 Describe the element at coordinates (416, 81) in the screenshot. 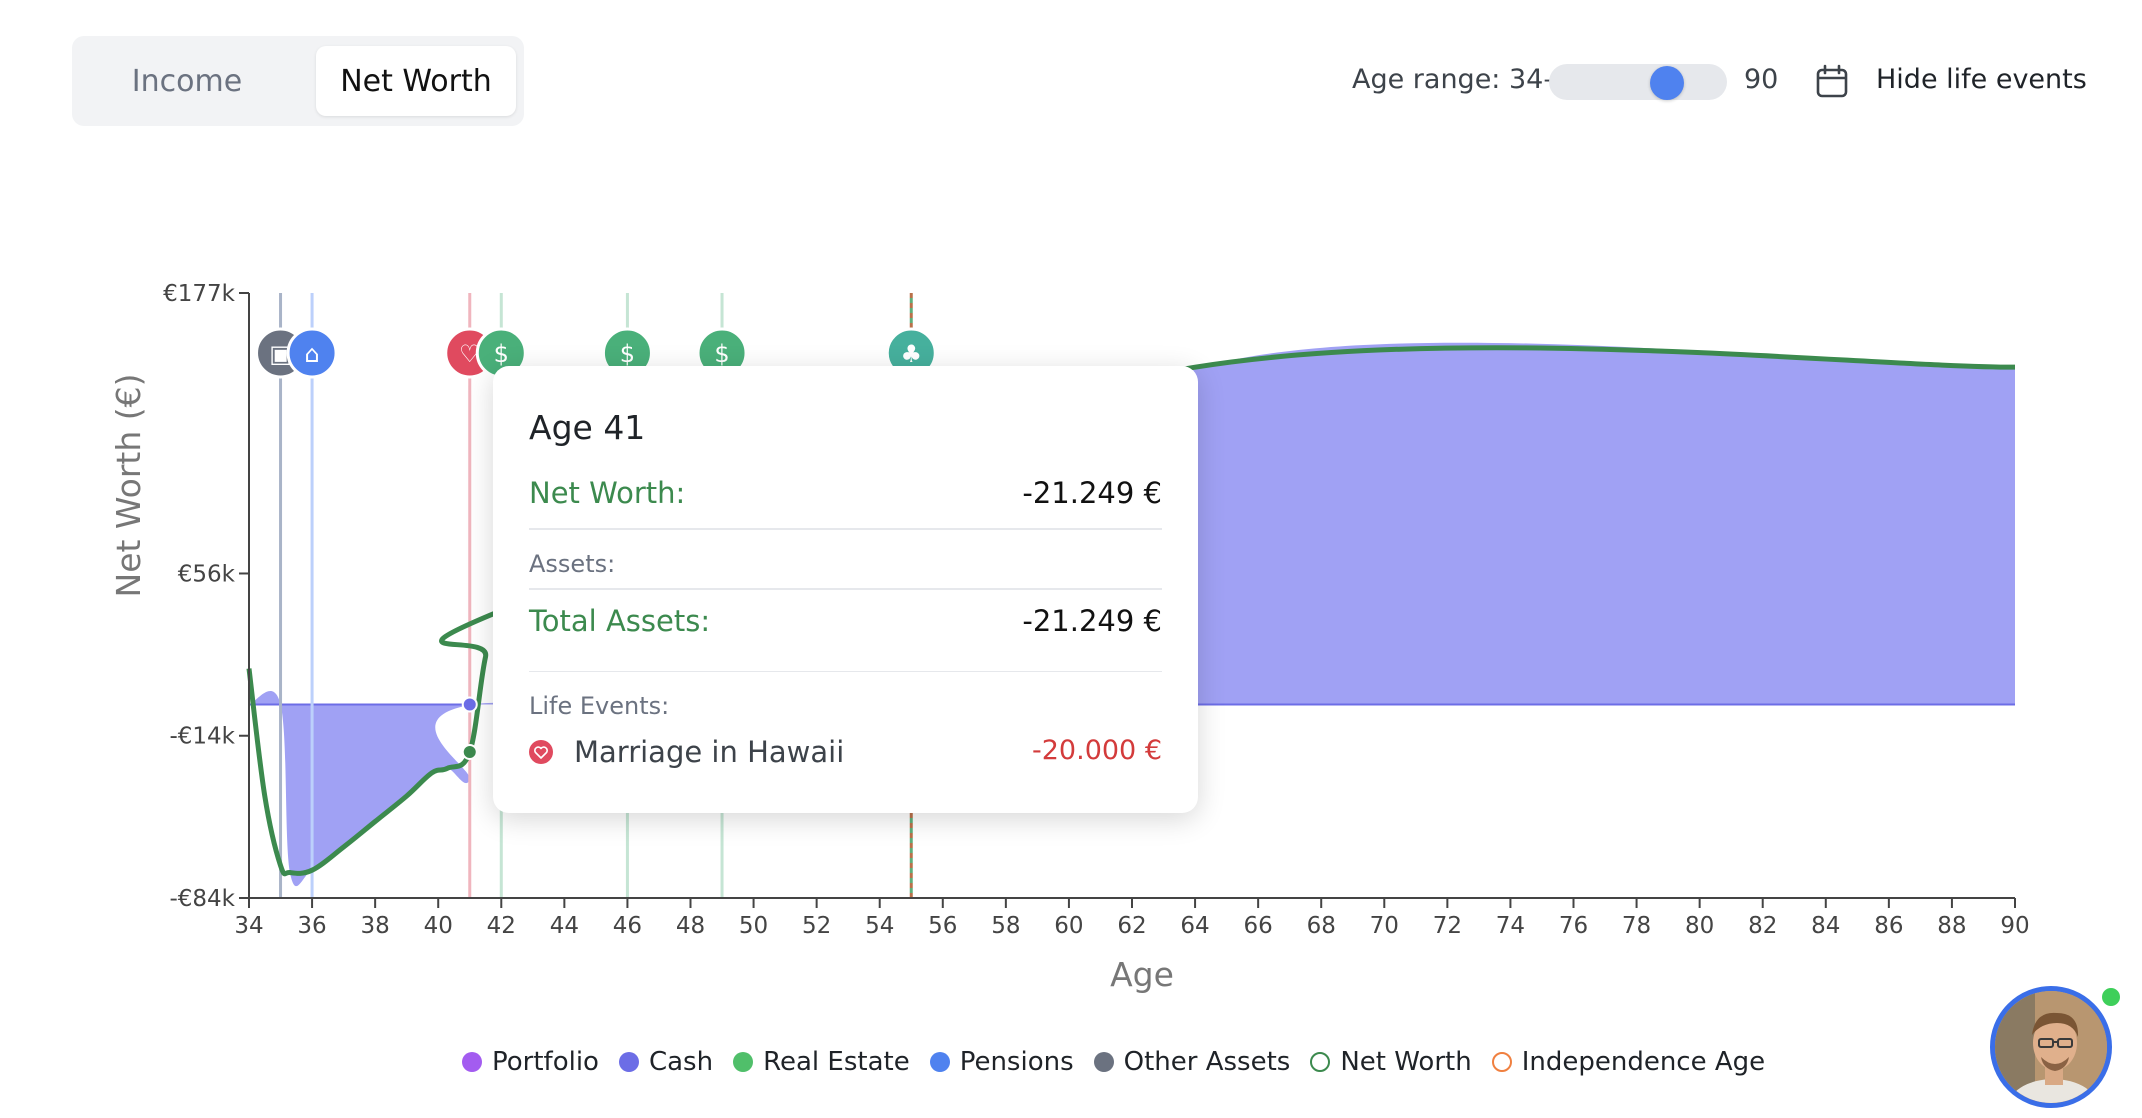

I see `tab-net-worth: Net Worth` at that location.